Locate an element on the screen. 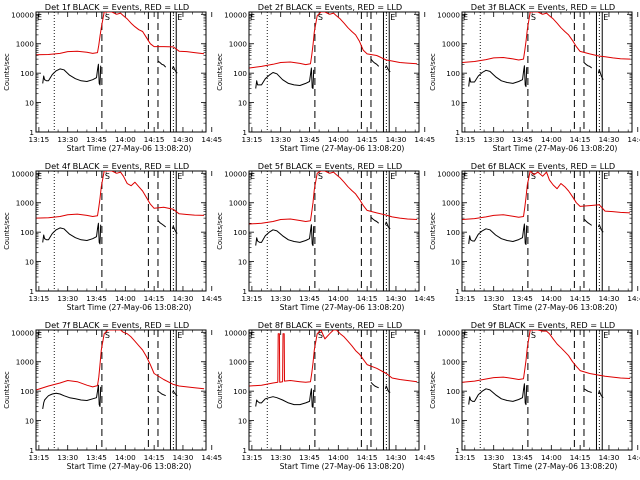  panel-title: Det 1f BLACK = Events, RED = LLD is located at coordinates (117, 7).